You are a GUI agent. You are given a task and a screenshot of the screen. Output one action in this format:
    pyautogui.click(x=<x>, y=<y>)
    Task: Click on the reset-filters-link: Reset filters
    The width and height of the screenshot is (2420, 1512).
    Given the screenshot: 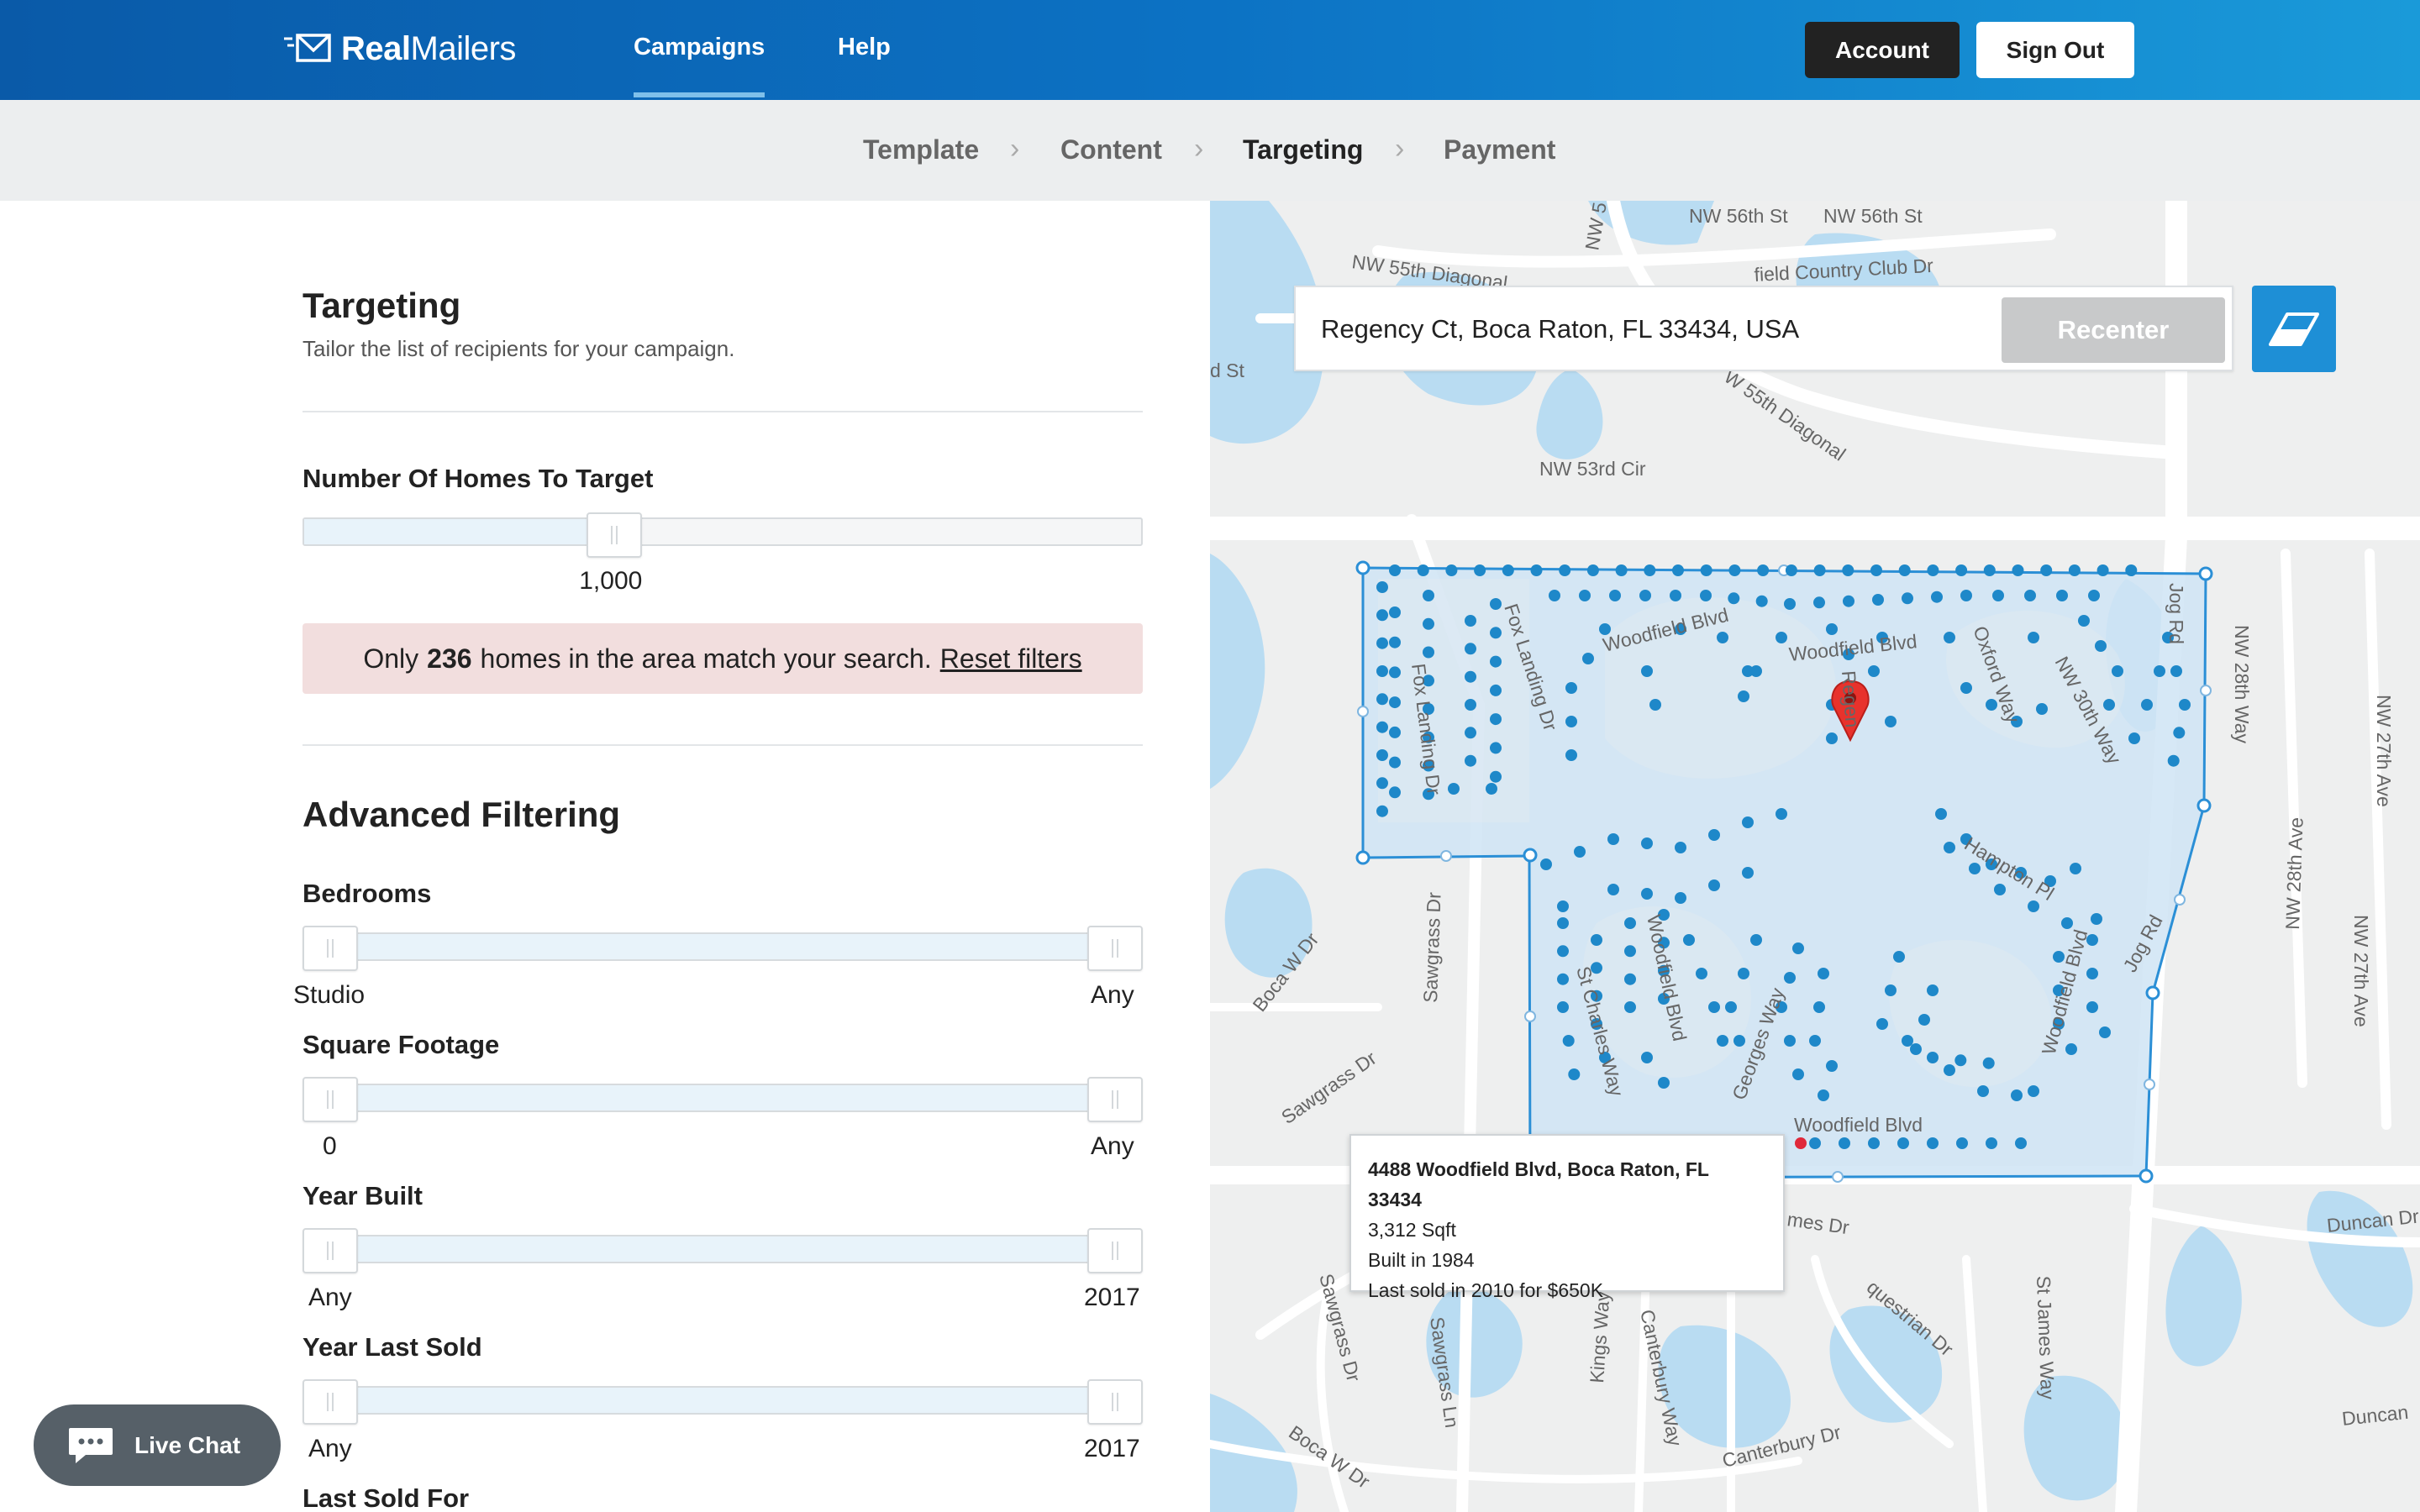 What is the action you would take?
    pyautogui.click(x=1011, y=658)
    